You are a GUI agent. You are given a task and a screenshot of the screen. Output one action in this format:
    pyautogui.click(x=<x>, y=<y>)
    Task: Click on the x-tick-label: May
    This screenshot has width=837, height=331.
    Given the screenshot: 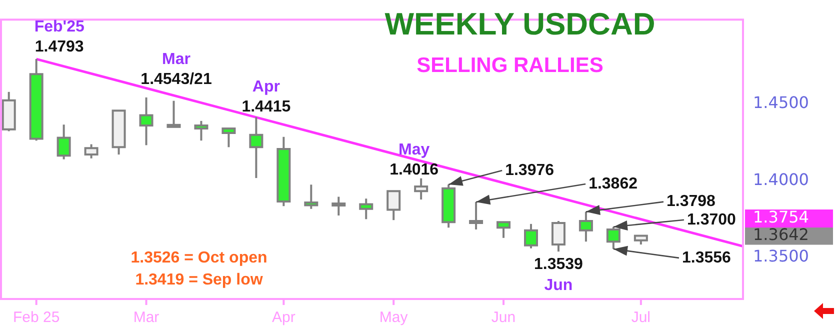 What is the action you would take?
    pyautogui.click(x=393, y=317)
    